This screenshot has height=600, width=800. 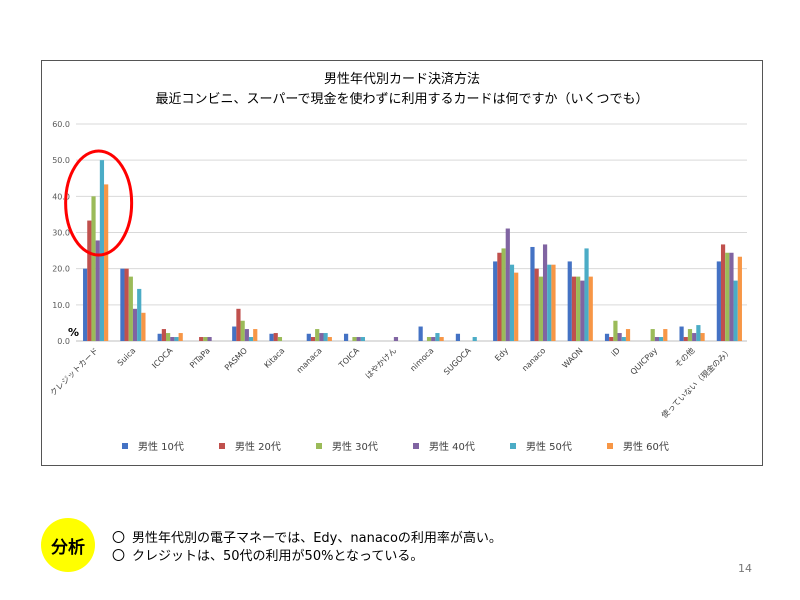 What do you see at coordinates (74, 372) in the screenshot?
I see `x-tick-label: クレジットカード` at bounding box center [74, 372].